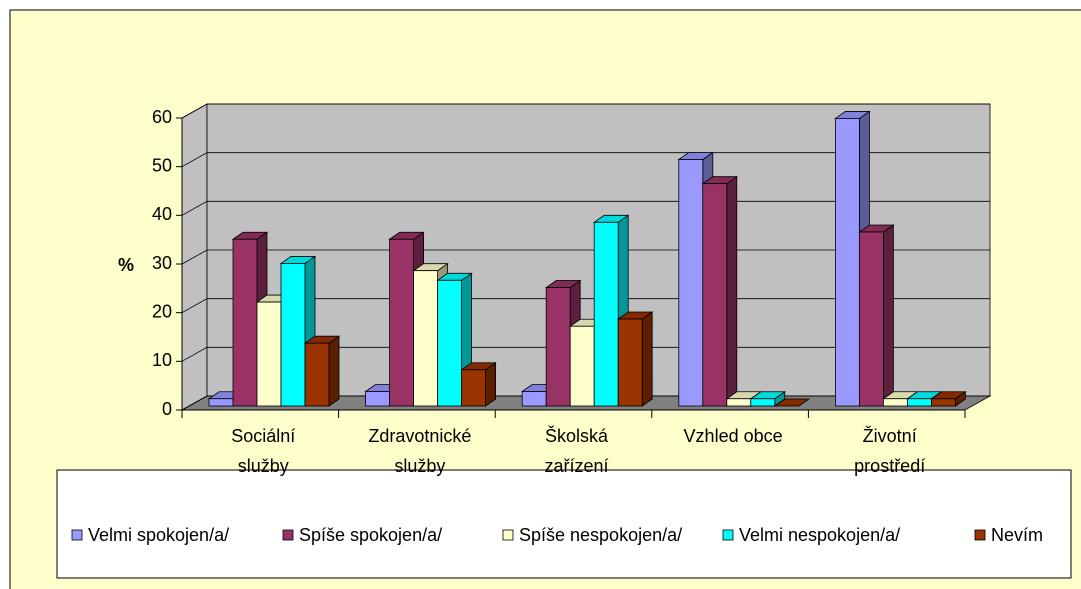  What do you see at coordinates (263, 436) in the screenshot?
I see `x-tick-label: Sociální` at bounding box center [263, 436].